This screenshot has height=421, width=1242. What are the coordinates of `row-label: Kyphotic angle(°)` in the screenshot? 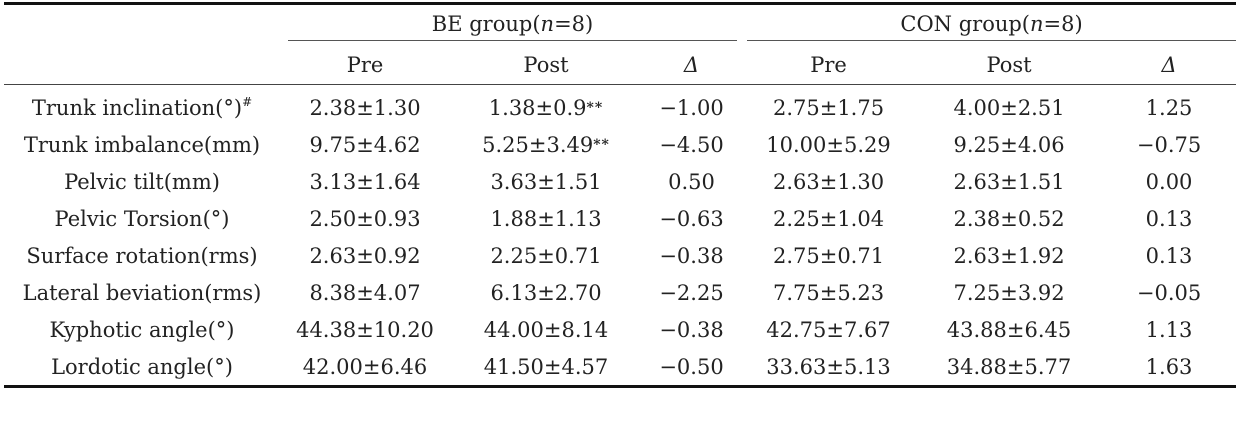 It's located at (142, 329).